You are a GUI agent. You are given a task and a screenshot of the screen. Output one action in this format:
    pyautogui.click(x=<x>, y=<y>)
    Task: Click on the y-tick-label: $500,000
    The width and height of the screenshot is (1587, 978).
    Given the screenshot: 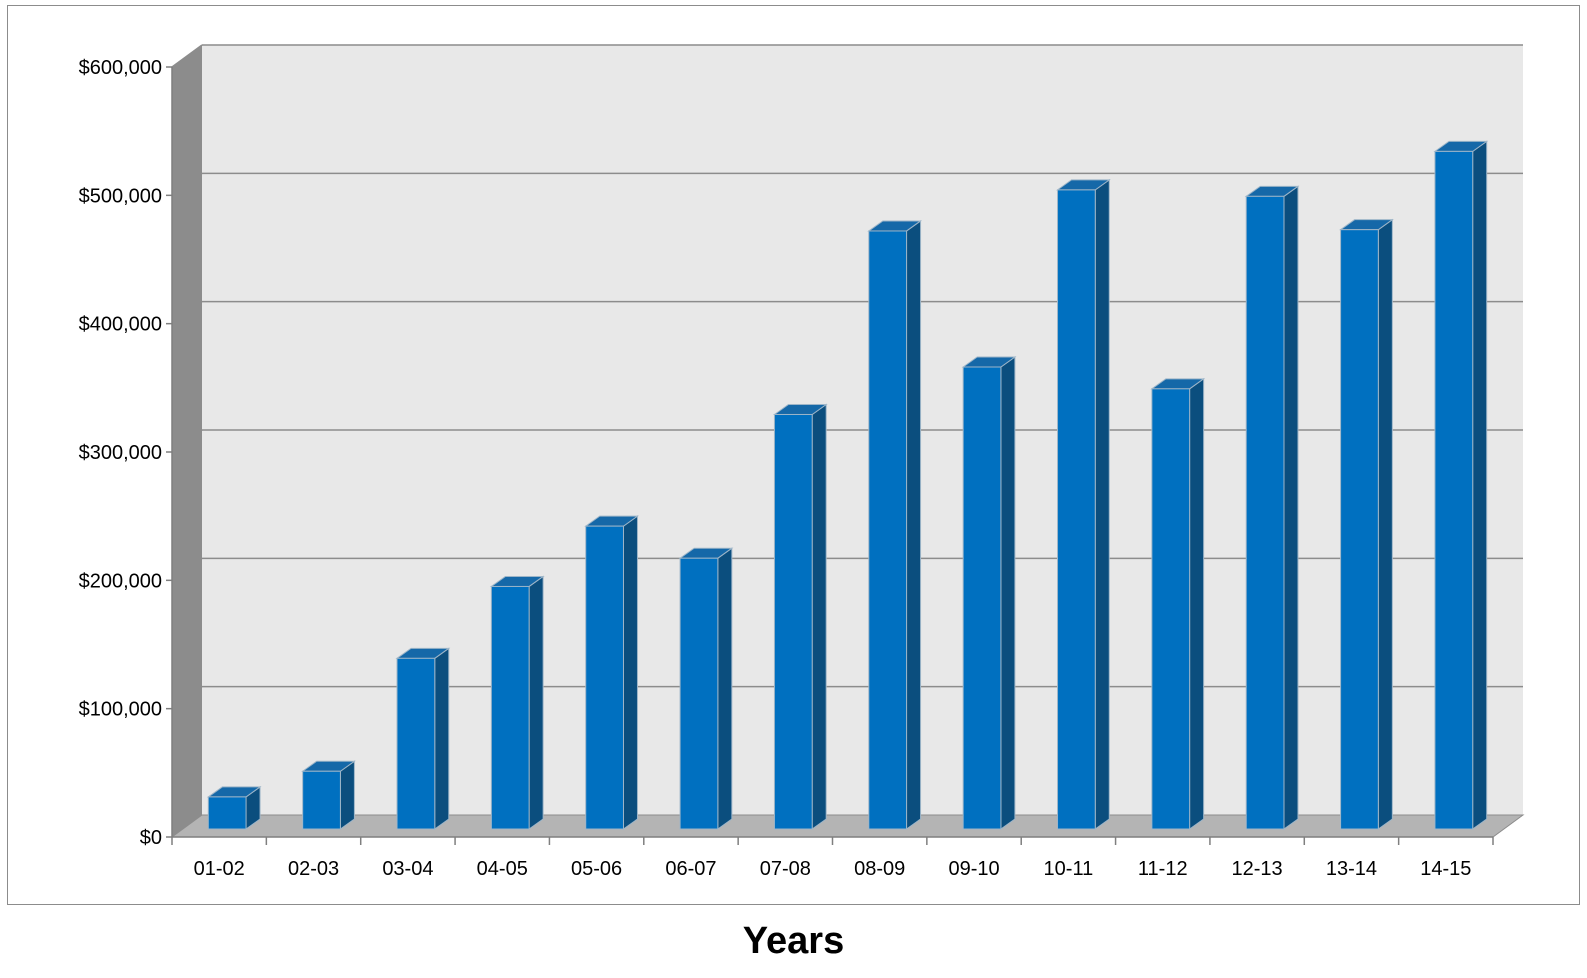 What is the action you would take?
    pyautogui.click(x=120, y=196)
    